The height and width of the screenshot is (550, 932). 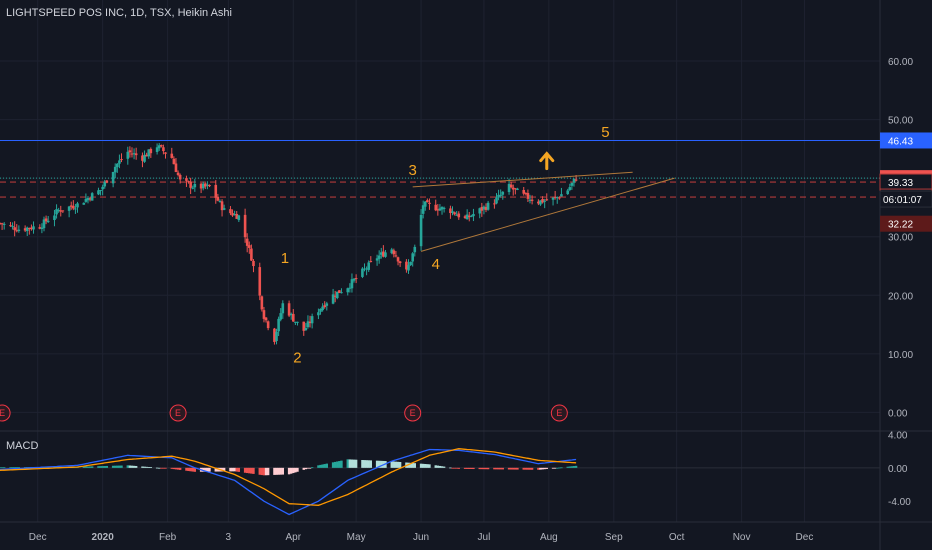 What do you see at coordinates (898, 469) in the screenshot?
I see `macd-tick-label: 0.00` at bounding box center [898, 469].